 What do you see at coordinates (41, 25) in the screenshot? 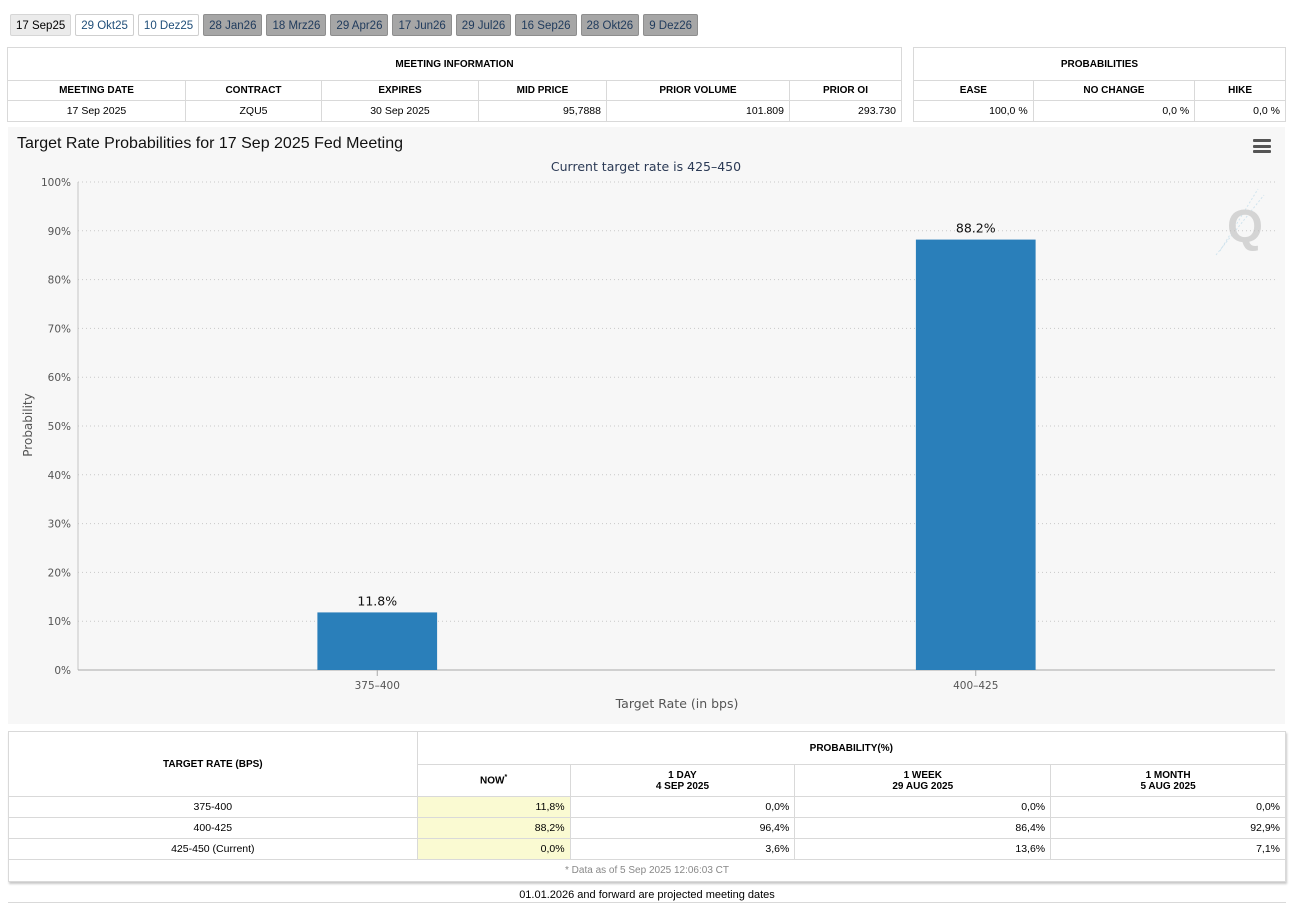
I see `tab-17-sep25: 17 Sep25` at bounding box center [41, 25].